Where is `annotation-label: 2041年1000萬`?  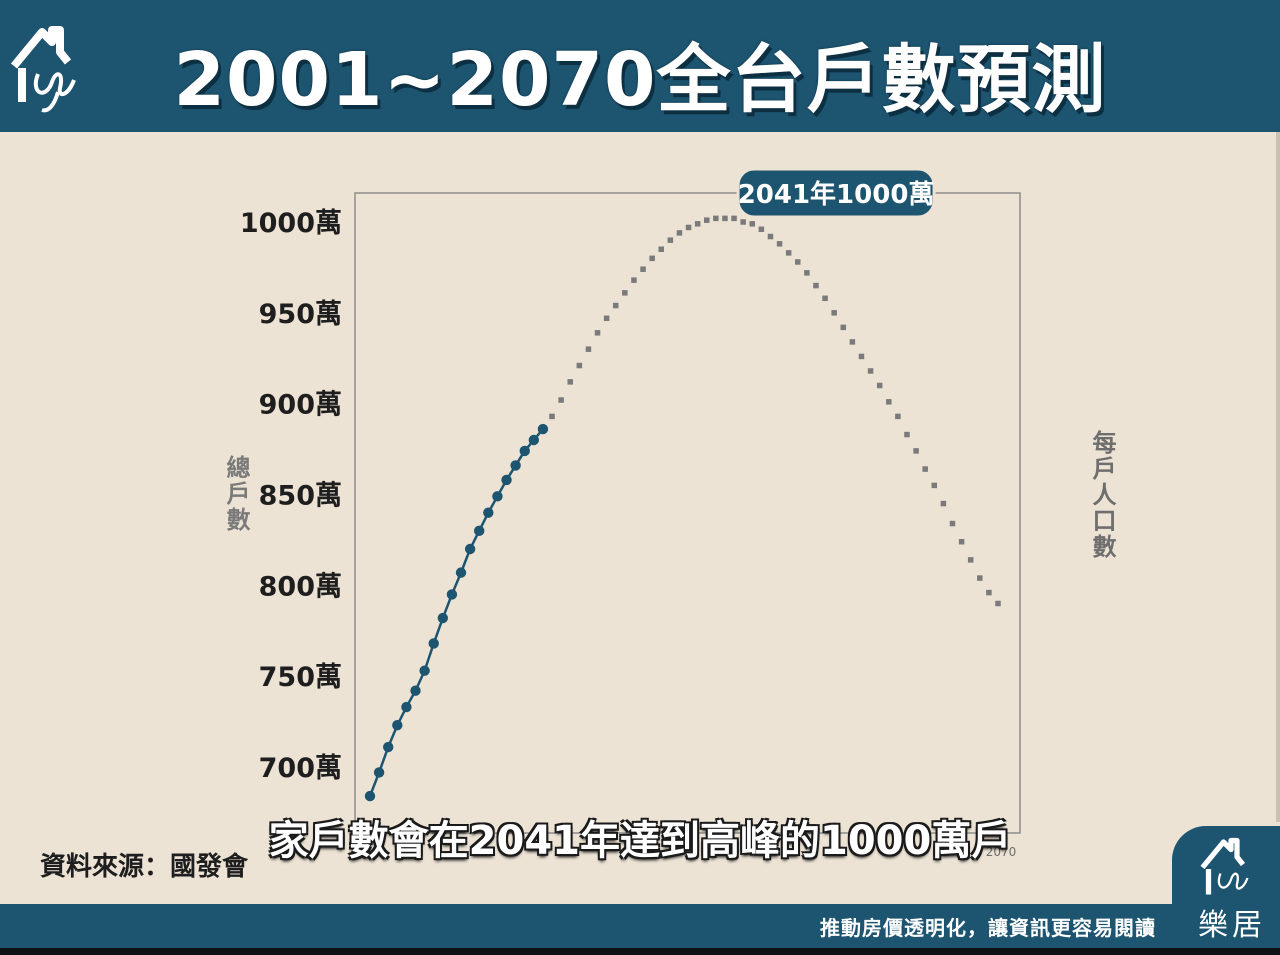 annotation-label: 2041年1000萬 is located at coordinates (836, 194).